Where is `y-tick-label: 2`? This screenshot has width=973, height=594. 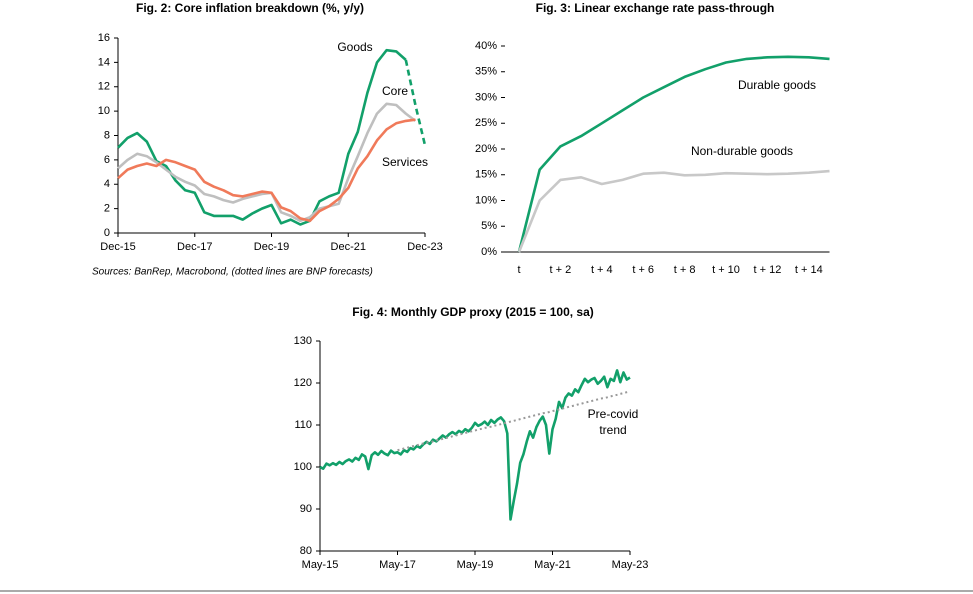
y-tick-label: 2 is located at coordinates (107, 209).